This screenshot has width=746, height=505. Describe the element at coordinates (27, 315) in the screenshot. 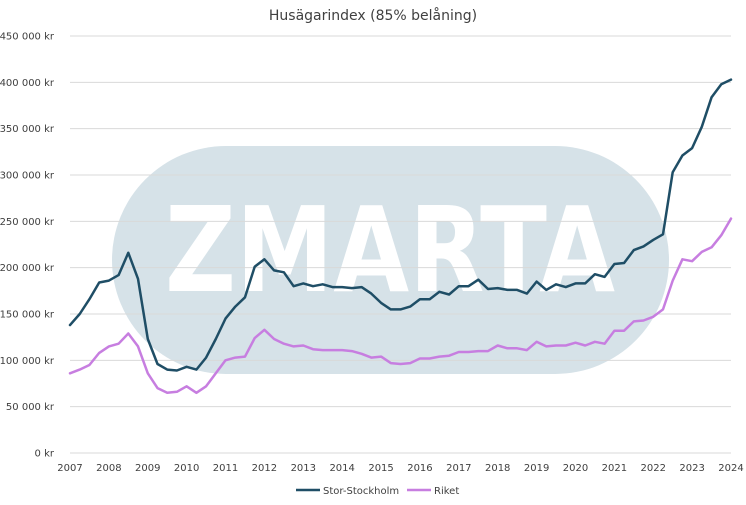

I see `y-tick-label: 150 000 kr` at that location.